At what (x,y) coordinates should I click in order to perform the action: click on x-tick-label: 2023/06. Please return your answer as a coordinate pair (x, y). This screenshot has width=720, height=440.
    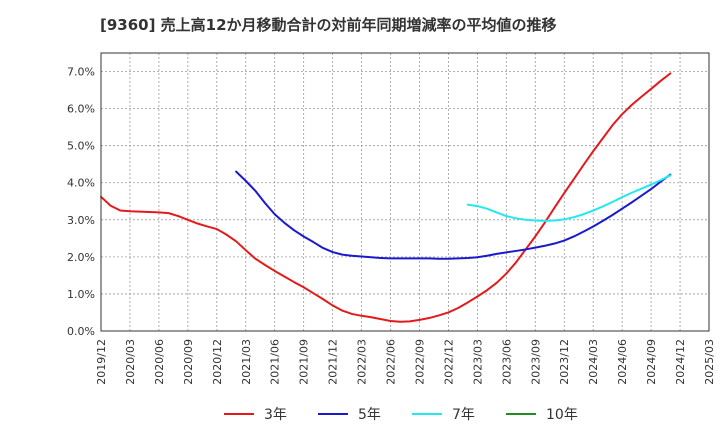
    Looking at the image, I should click on (506, 362).